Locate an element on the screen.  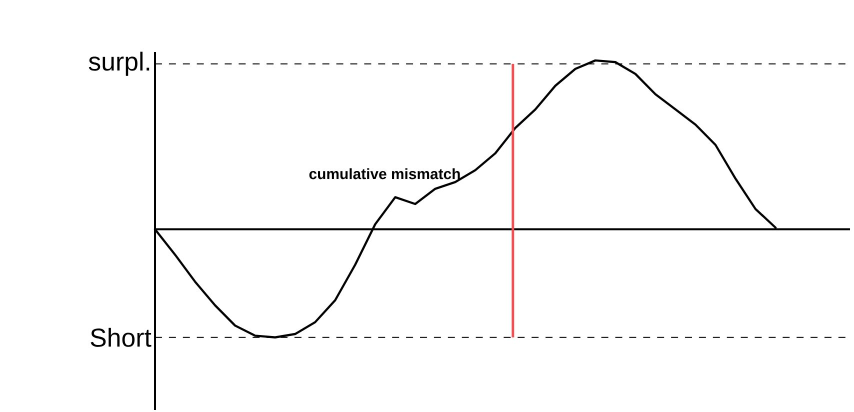
annotation: cumulative mismatch is located at coordinates (384, 174).